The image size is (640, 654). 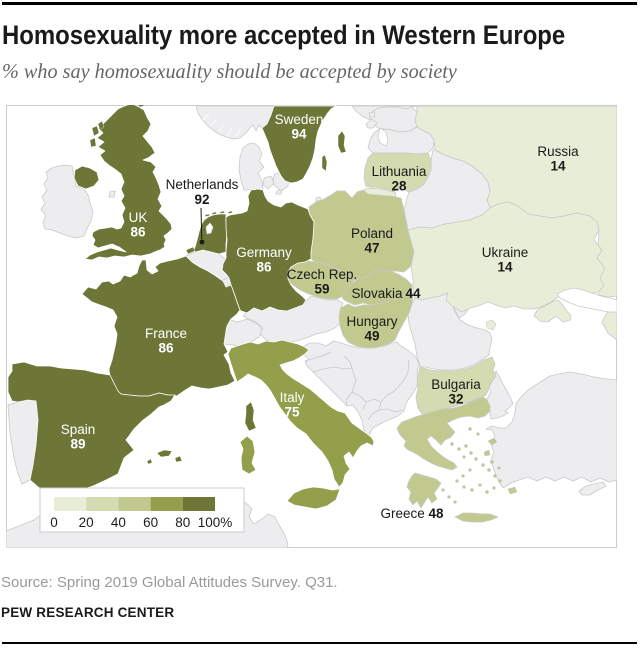 I want to click on svg-text: 28, so click(x=399, y=186).